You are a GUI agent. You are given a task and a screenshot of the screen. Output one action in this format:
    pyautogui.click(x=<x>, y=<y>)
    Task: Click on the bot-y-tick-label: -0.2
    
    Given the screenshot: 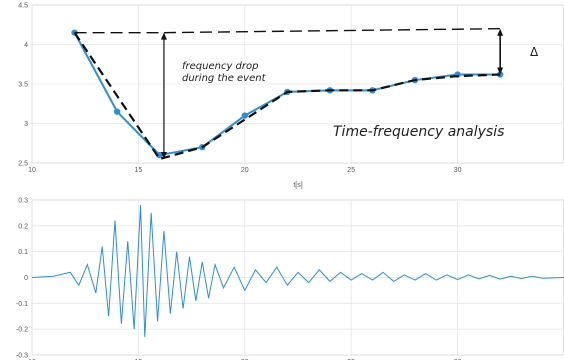 What is the action you would take?
    pyautogui.click(x=22, y=330)
    